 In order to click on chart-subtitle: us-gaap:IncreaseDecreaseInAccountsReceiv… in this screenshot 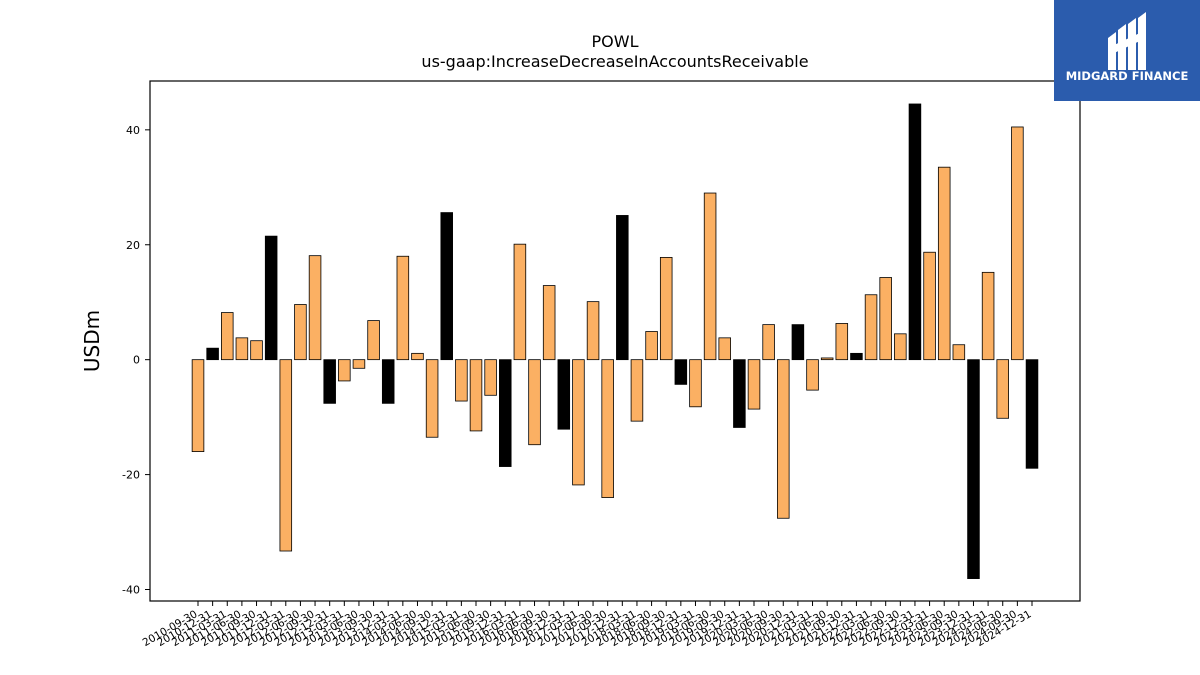, I will do `click(615, 61)`.